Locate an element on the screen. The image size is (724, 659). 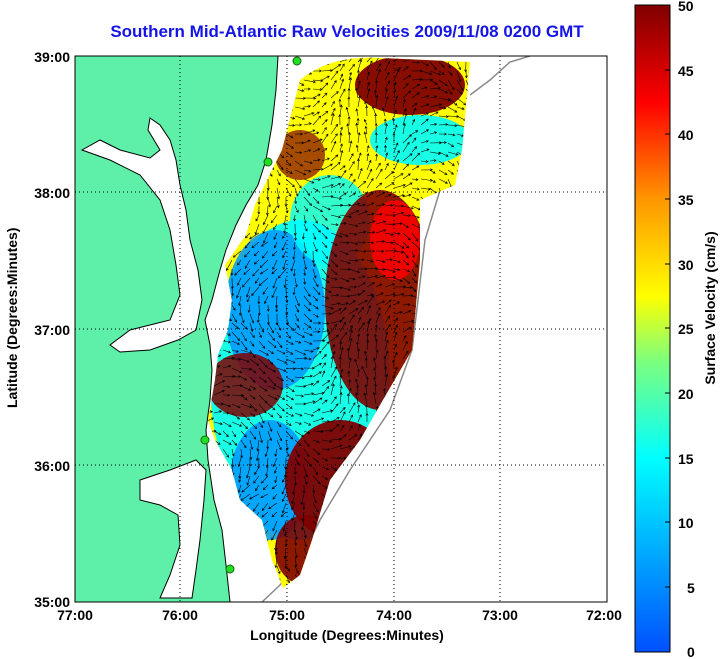
colorbar-tick: 5 is located at coordinates (691, 588).